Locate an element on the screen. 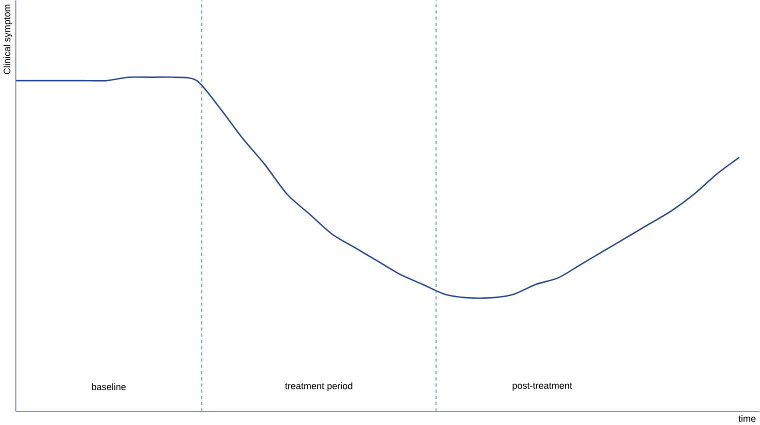 Image resolution: width=760 pixels, height=425 pixels. x-axis-title: time is located at coordinates (747, 418).